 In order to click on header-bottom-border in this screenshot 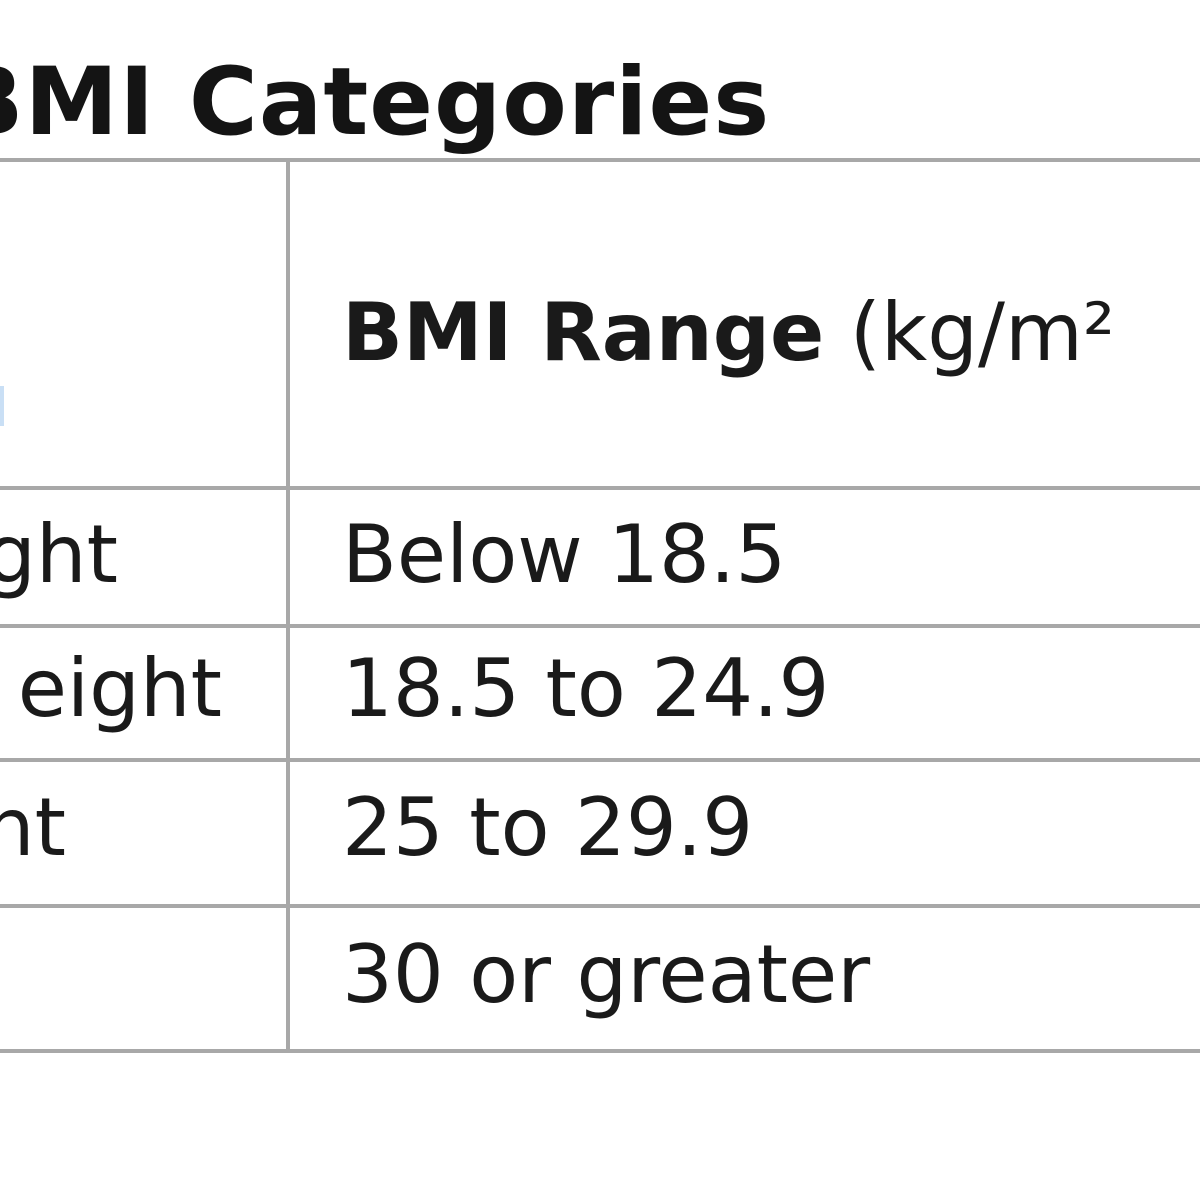, I will do `click(600, 488)`.